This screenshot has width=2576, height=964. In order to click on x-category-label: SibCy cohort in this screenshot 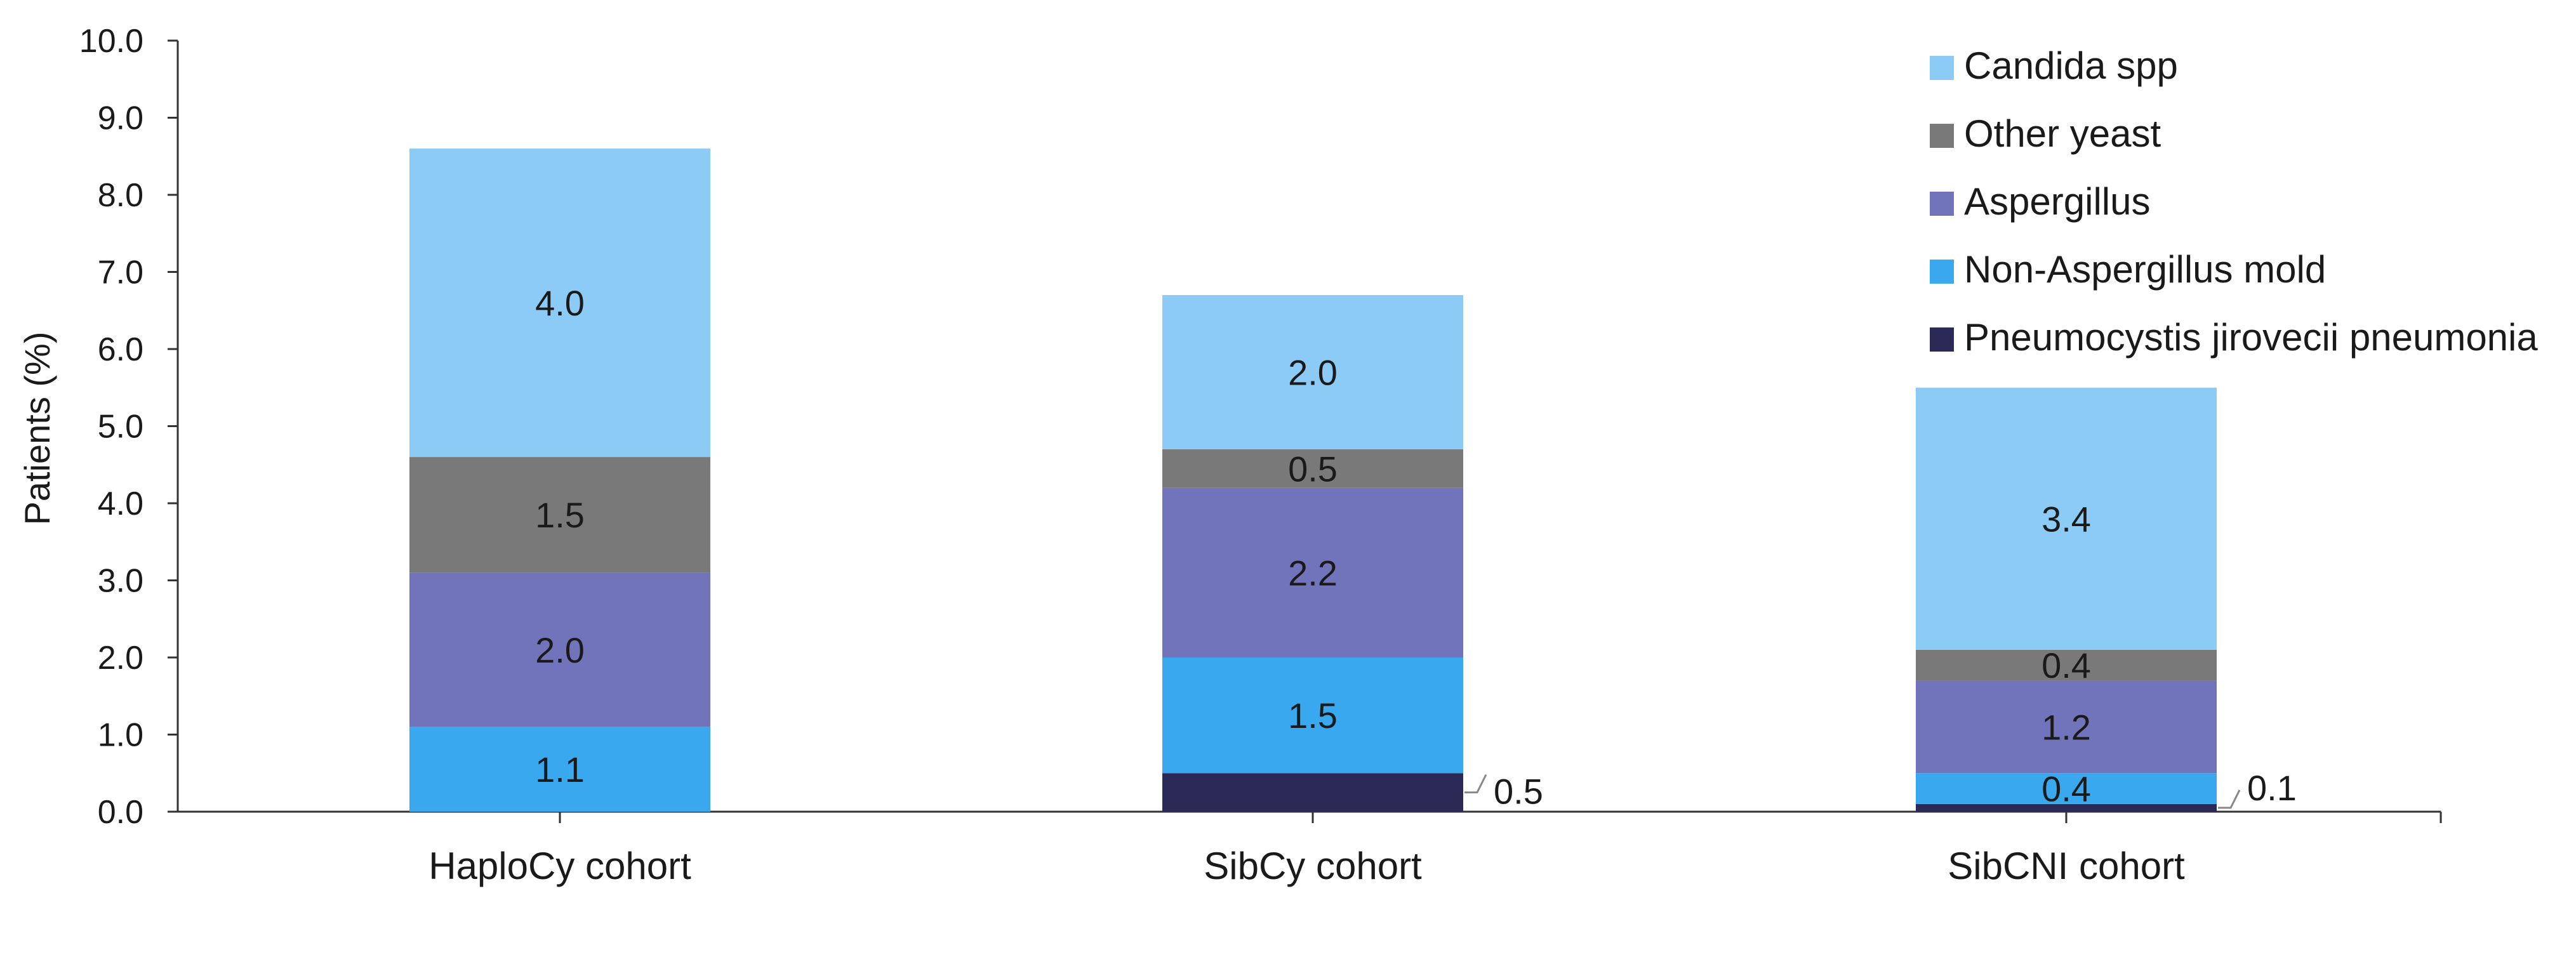, I will do `click(1313, 866)`.